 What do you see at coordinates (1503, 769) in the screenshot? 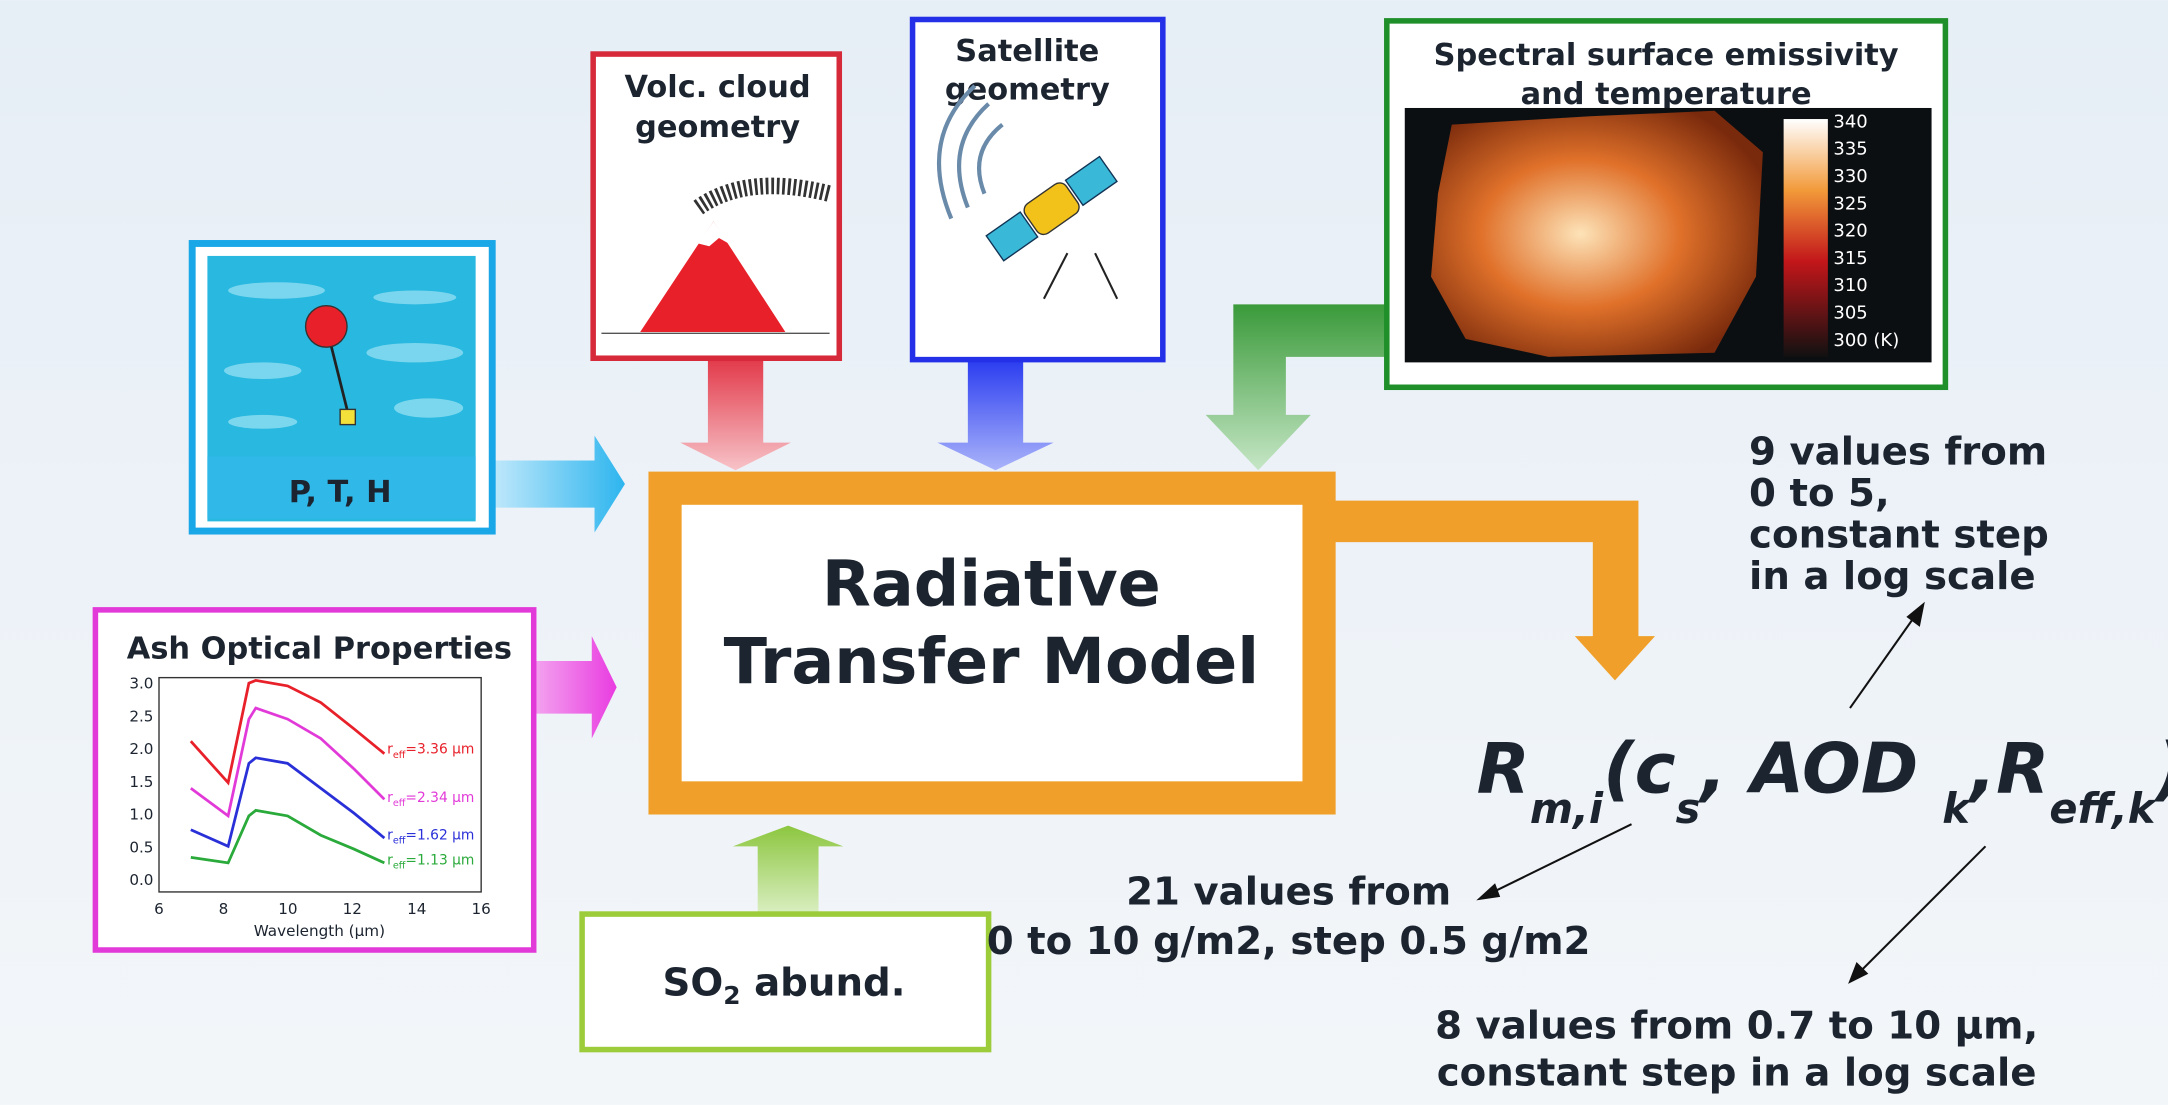
I see `text: R` at bounding box center [1503, 769].